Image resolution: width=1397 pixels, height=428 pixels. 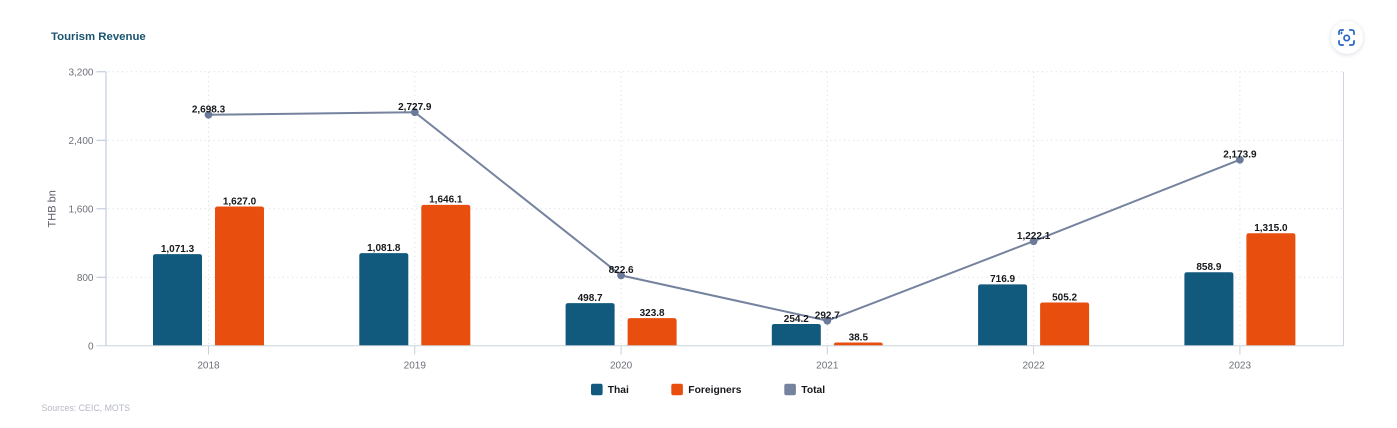 What do you see at coordinates (240, 201) in the screenshot?
I see `svg-text: 1,627.0` at bounding box center [240, 201].